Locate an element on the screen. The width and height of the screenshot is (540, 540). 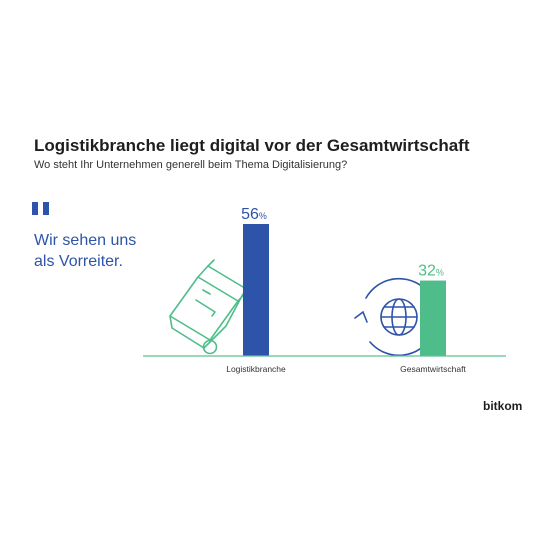
value-label-gesamtwirtschaft: 32% is located at coordinates (431, 271).